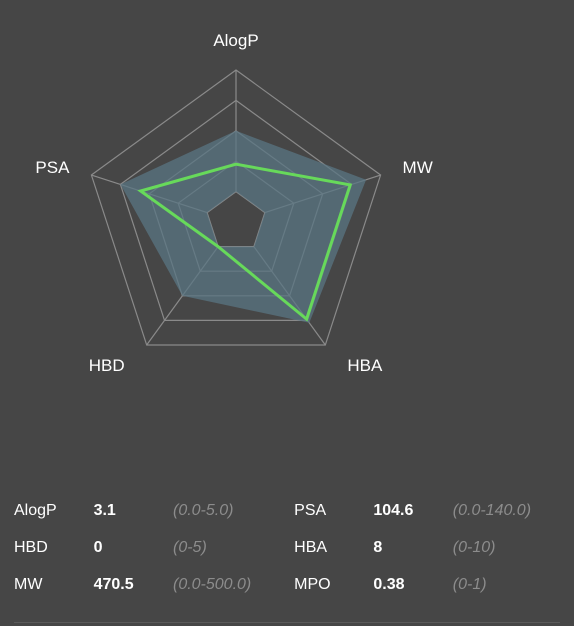 Image resolution: width=574 pixels, height=626 pixels. What do you see at coordinates (312, 584) in the screenshot?
I see `property-label: MPO` at bounding box center [312, 584].